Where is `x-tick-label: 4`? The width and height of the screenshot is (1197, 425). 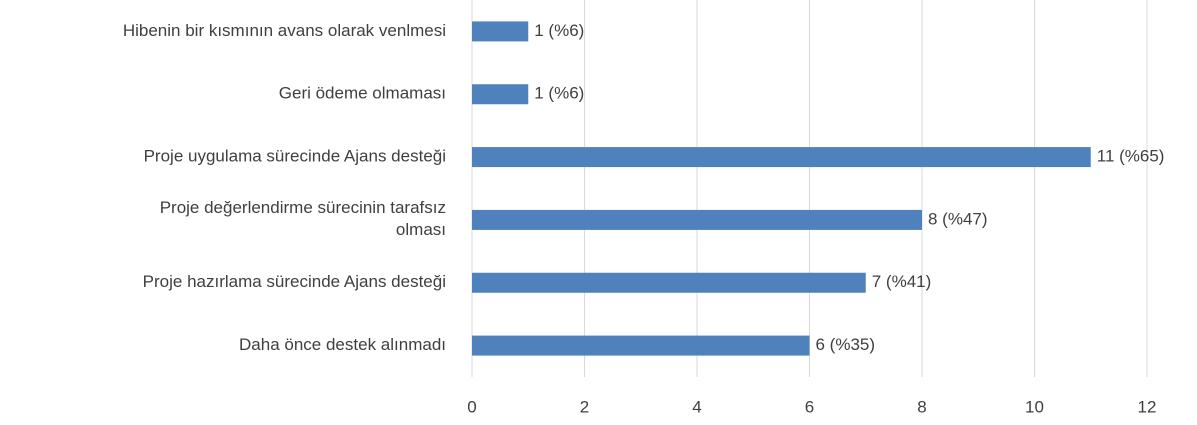 x-tick-label: 4 is located at coordinates (696, 406).